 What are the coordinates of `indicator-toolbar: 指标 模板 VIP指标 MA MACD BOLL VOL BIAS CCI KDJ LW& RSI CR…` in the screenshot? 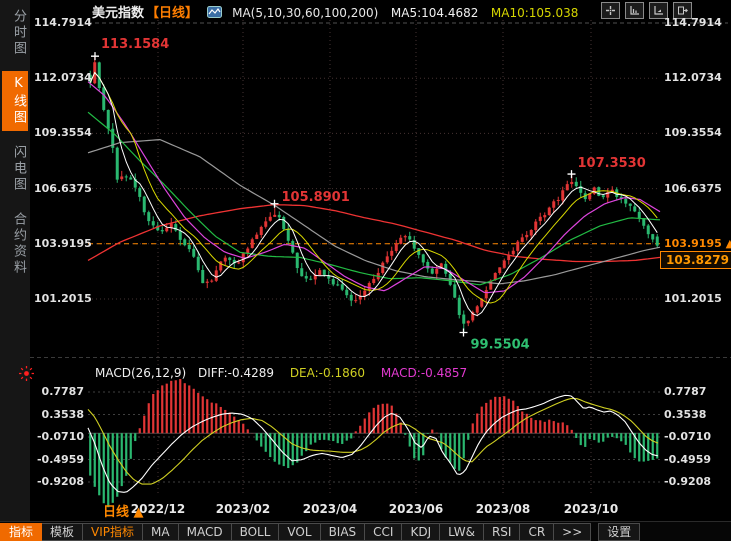 It's located at (365, 531).